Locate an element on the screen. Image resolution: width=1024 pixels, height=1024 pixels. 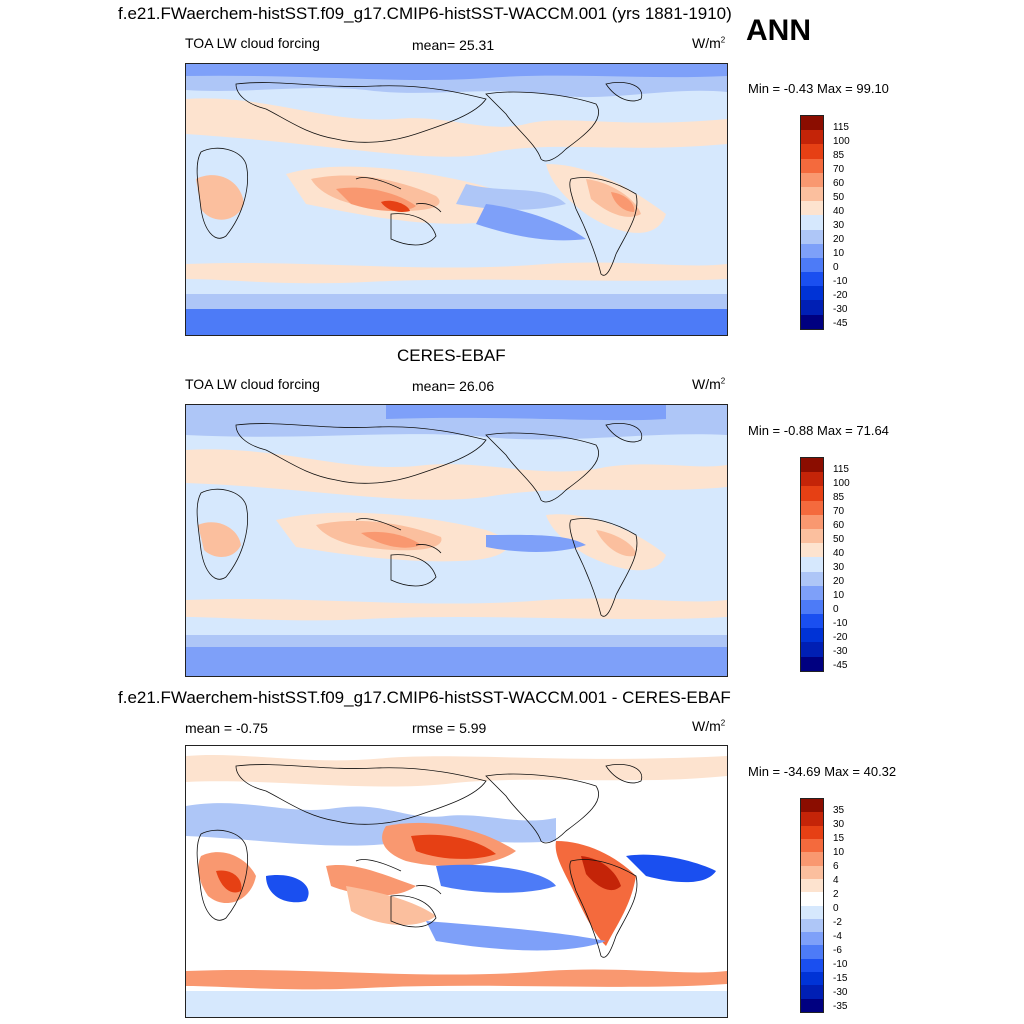
panel2-colorbar-tick: 10 is located at coordinates (839, 595).